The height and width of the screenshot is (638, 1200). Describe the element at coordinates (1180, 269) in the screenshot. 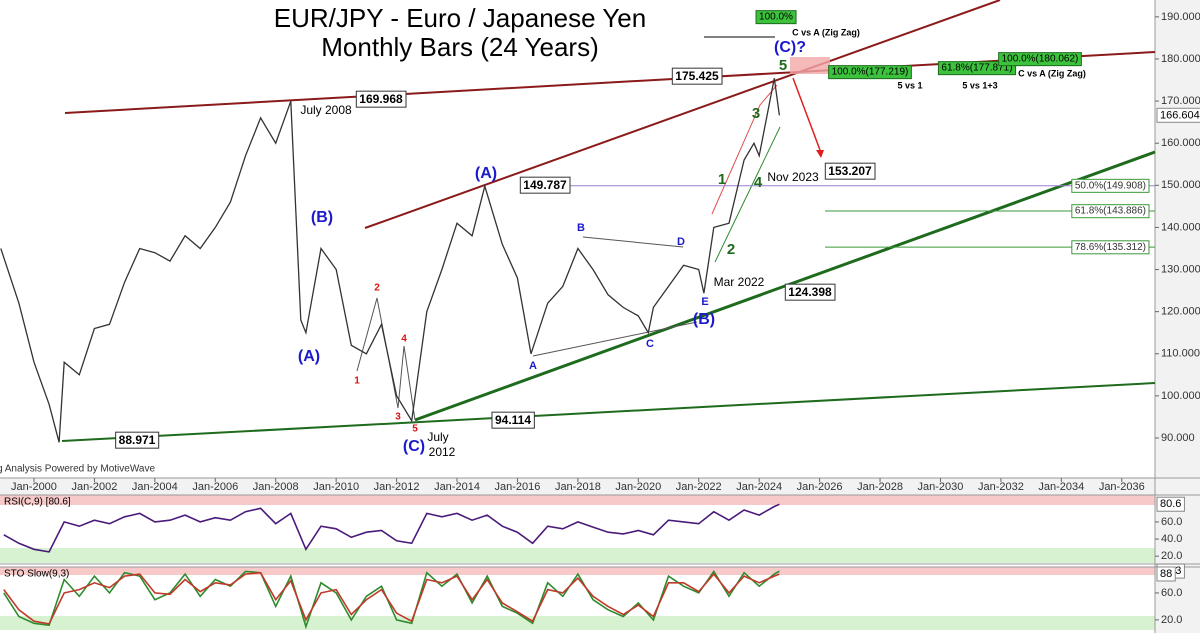

I see `y-tick-label: 130.000` at that location.